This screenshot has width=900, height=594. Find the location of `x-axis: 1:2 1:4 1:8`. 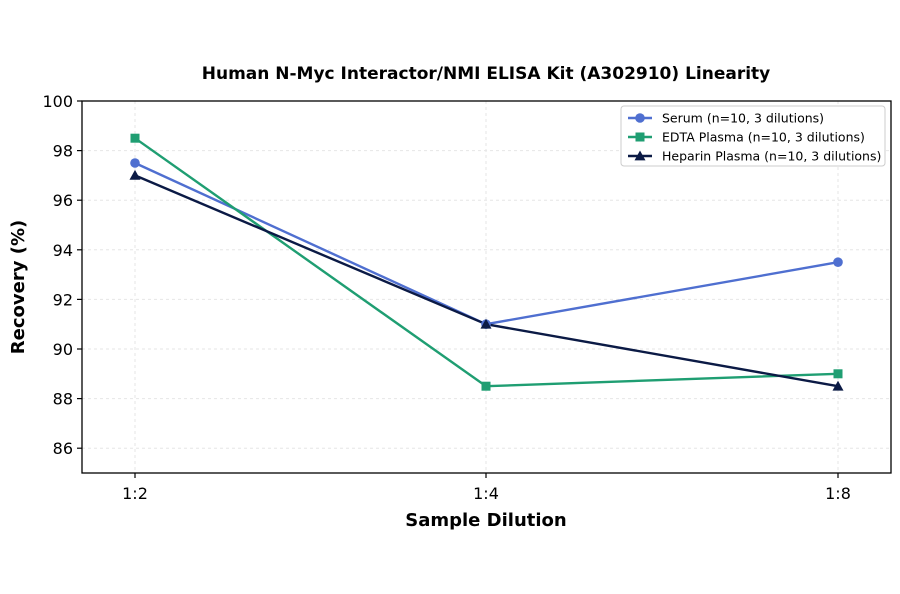

x-axis: 1:2 1:4 1:8 is located at coordinates (486, 488).